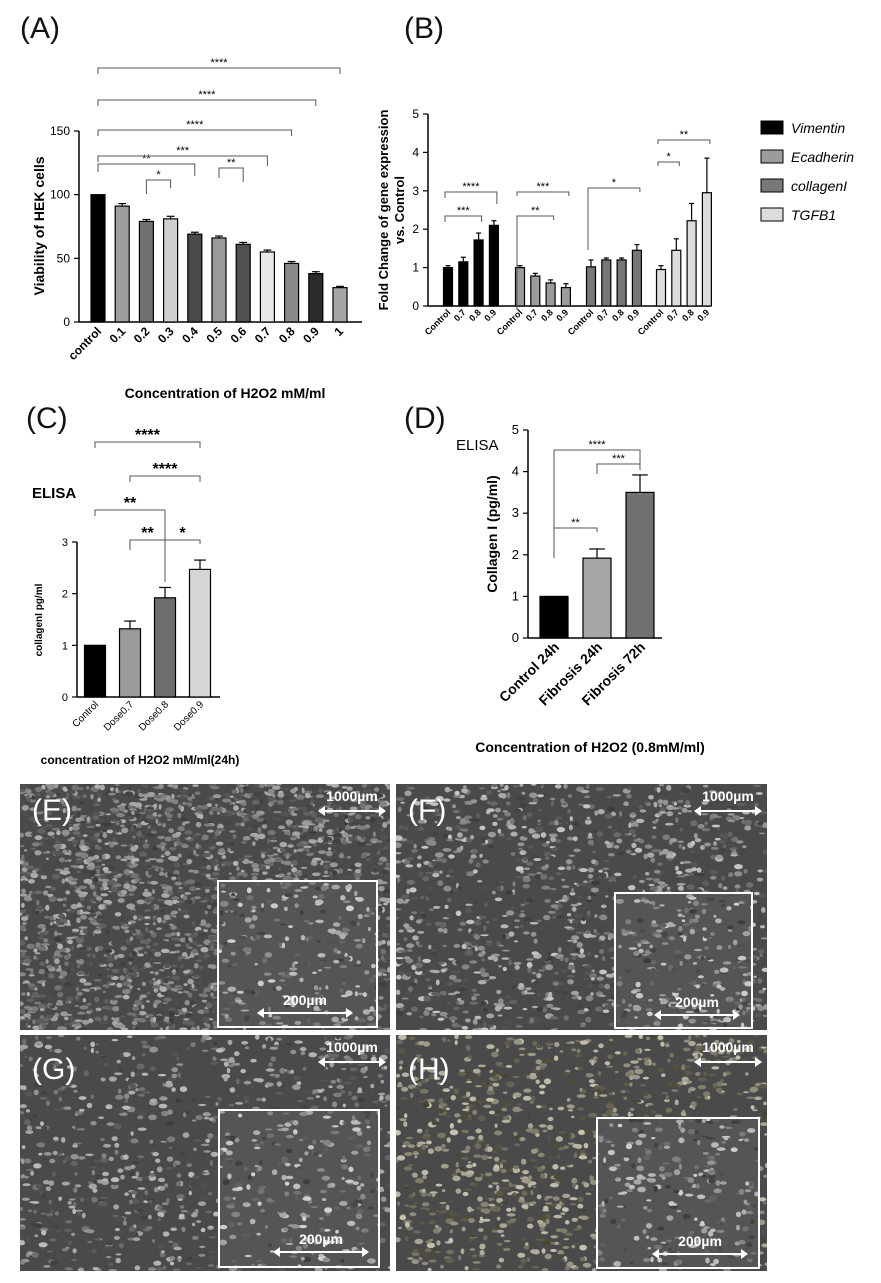  I want to click on x-tick-label: 1, so click(338, 331).